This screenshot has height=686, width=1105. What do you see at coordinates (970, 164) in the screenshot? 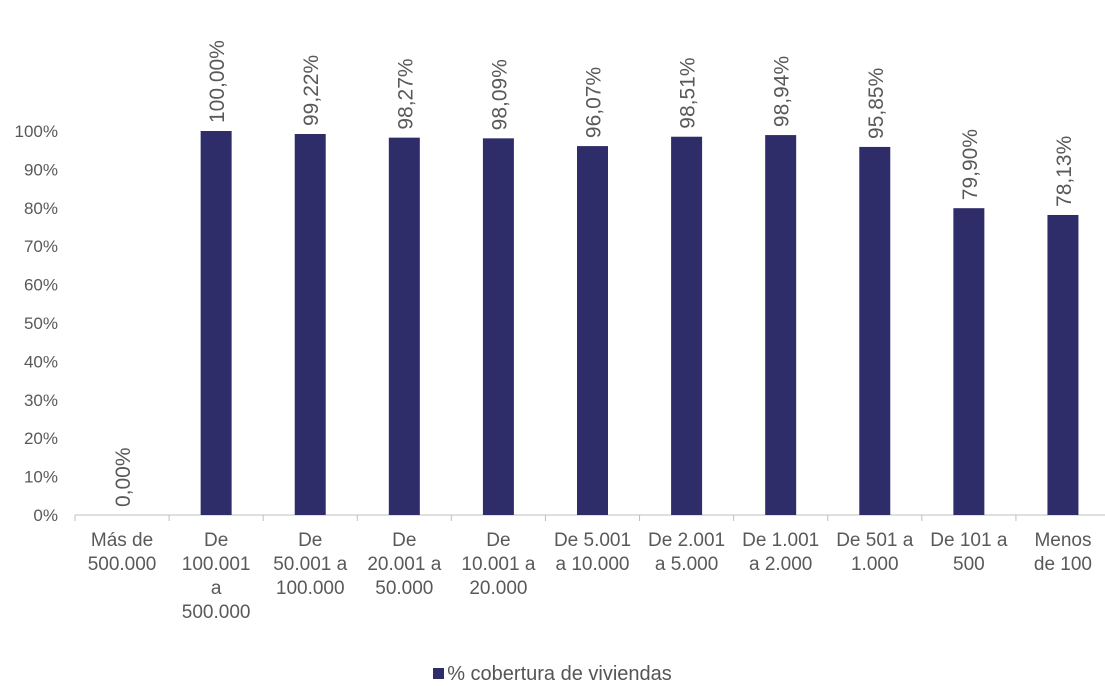
I see `data-label: 79,90%` at bounding box center [970, 164].